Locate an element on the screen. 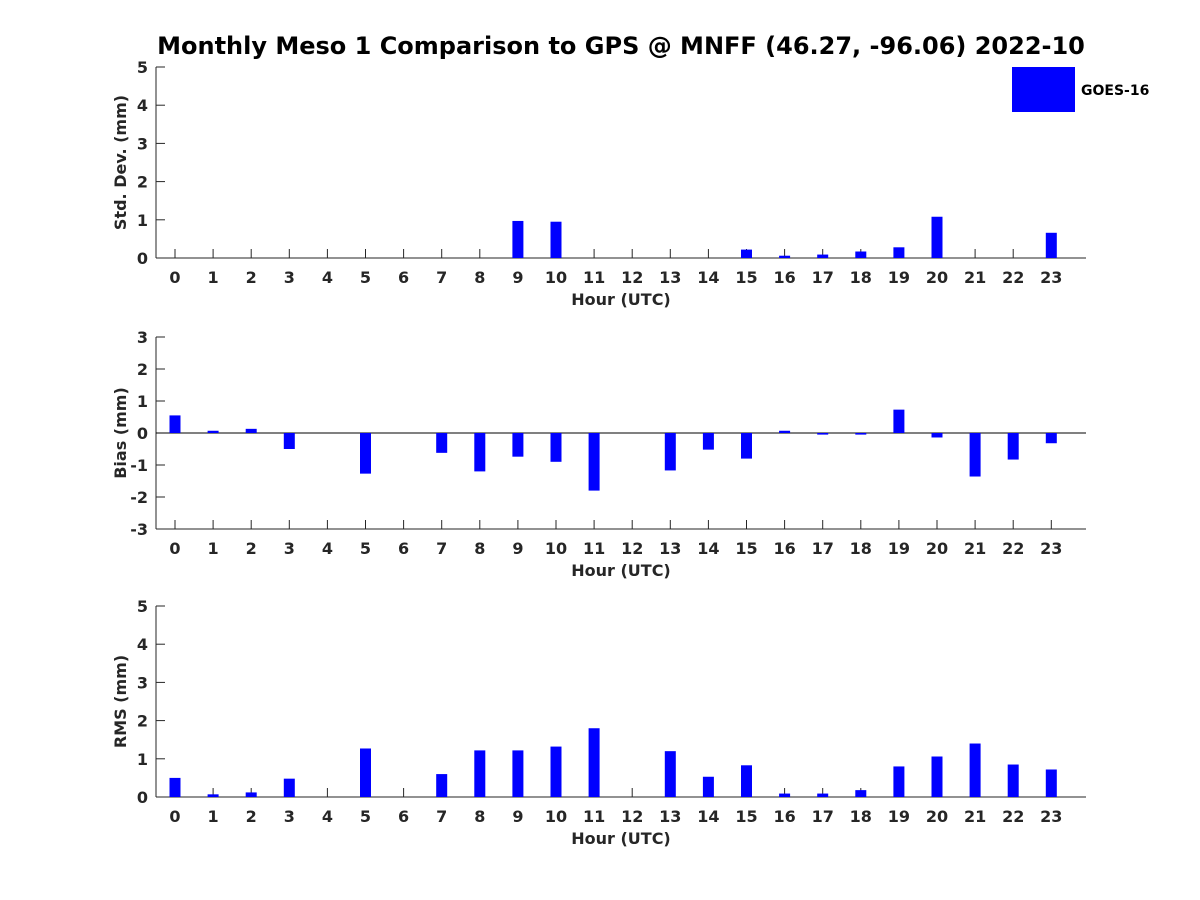 This screenshot has height=900, width=1200. rms-x-tick-label: 22 is located at coordinates (1013, 816).